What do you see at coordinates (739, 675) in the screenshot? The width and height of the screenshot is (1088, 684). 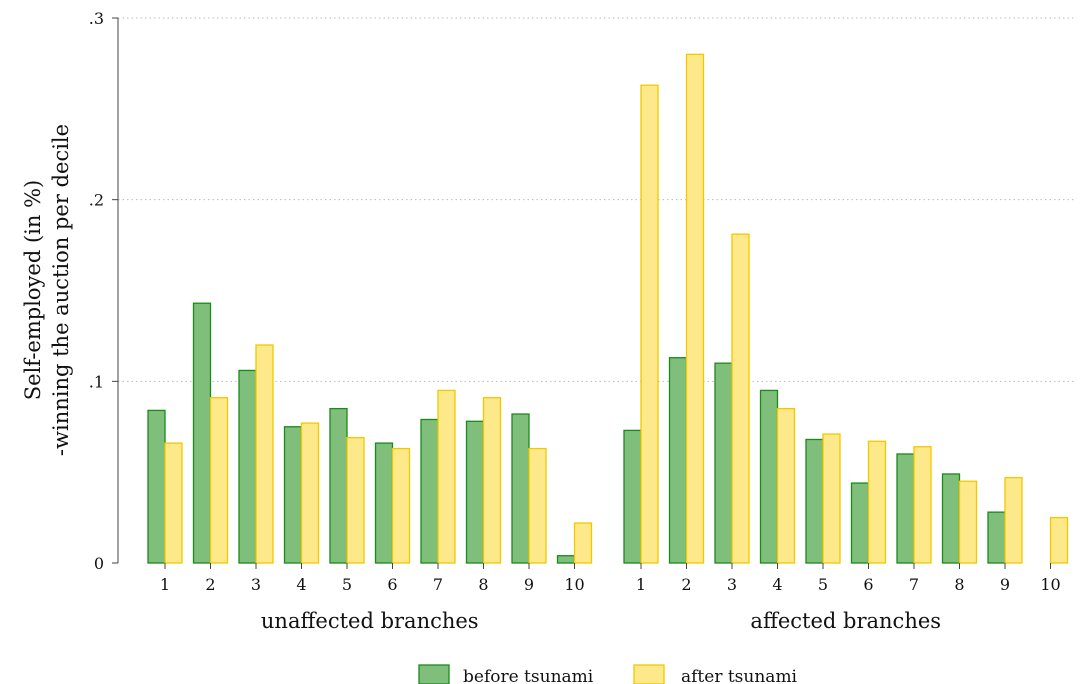 I see `legend-label-after: after tsunami` at bounding box center [739, 675].